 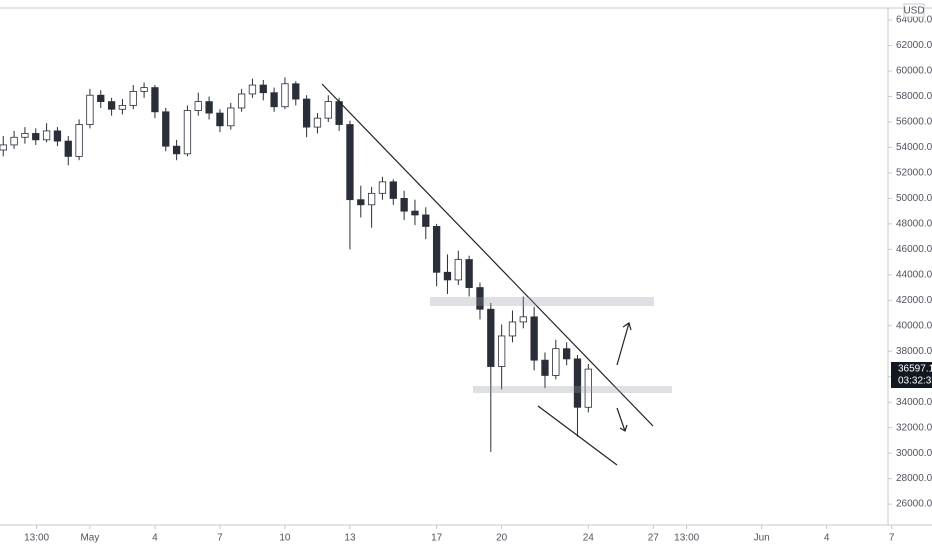 What do you see at coordinates (914, 453) in the screenshot?
I see `y-tick-label: 30000.00` at bounding box center [914, 453].